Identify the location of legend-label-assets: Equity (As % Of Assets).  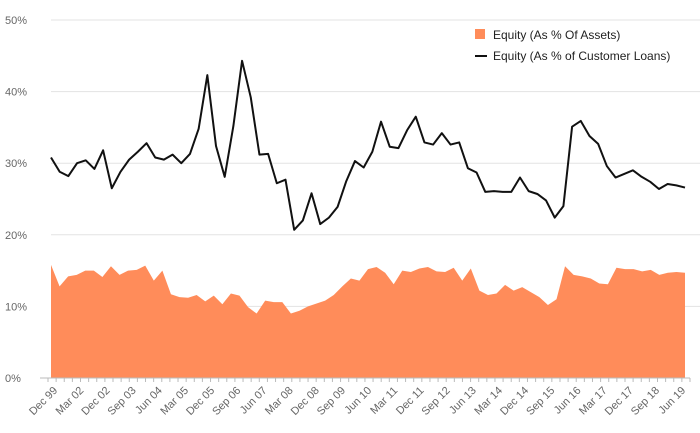
(556, 35).